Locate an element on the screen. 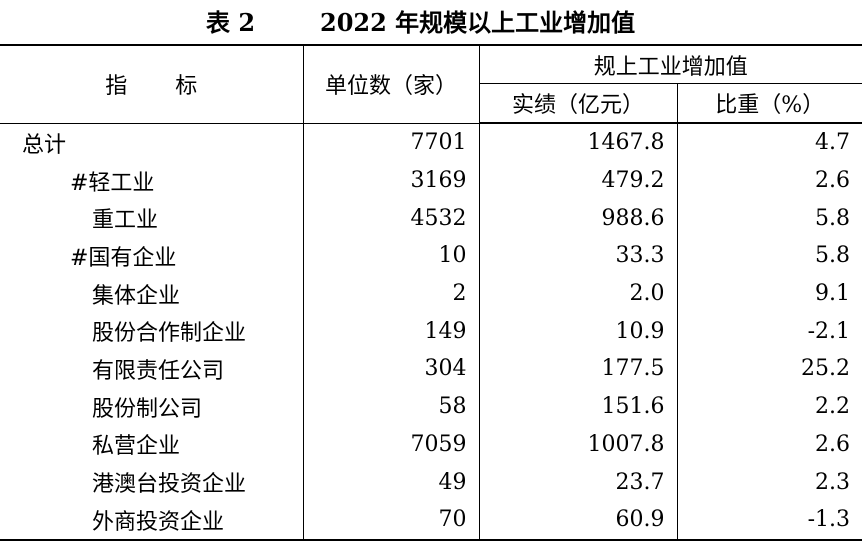 This screenshot has width=862, height=541. row-label: 股份制公司 is located at coordinates (152, 406).